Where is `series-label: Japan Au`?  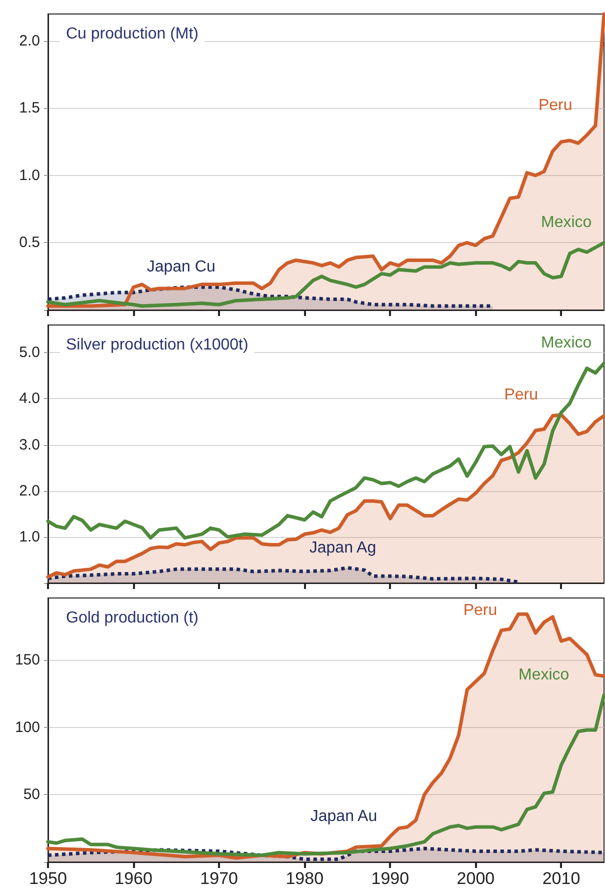
series-label: Japan Au is located at coordinates (344, 817).